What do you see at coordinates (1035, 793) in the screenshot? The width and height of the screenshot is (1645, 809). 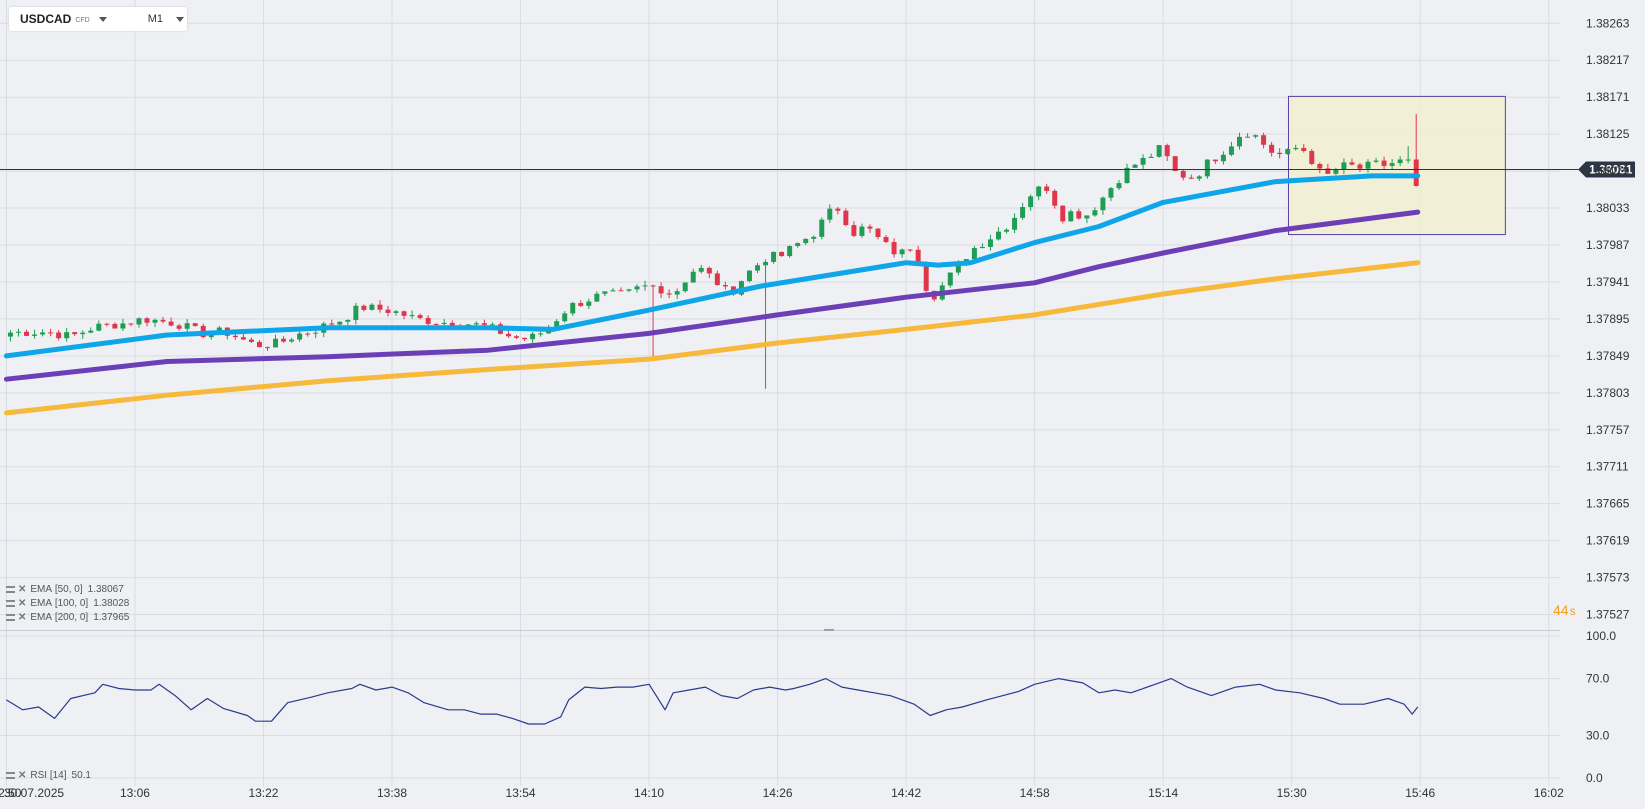 I see `time-axis-label: 14:58` at bounding box center [1035, 793].